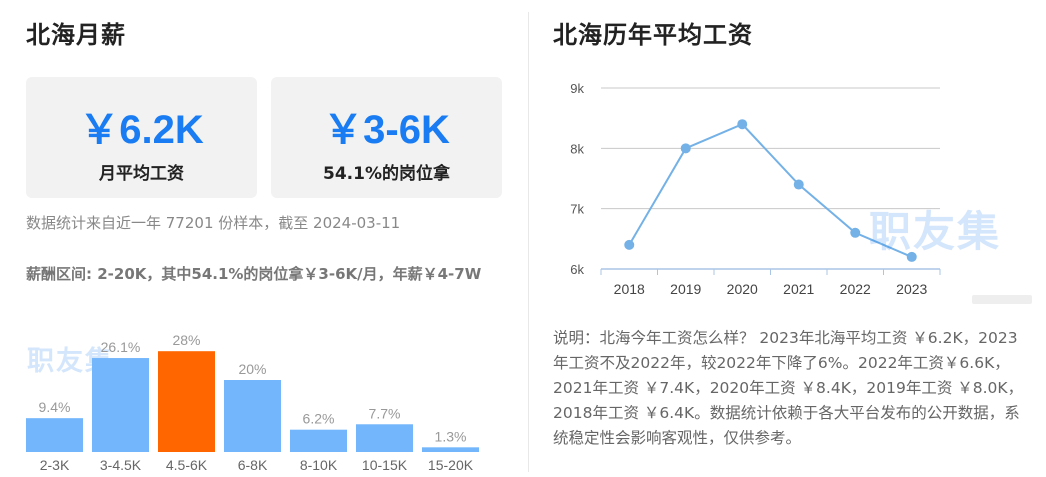 The height and width of the screenshot is (477, 1046). Describe the element at coordinates (186, 340) in the screenshot. I see `bar-value-label: 28%` at that location.